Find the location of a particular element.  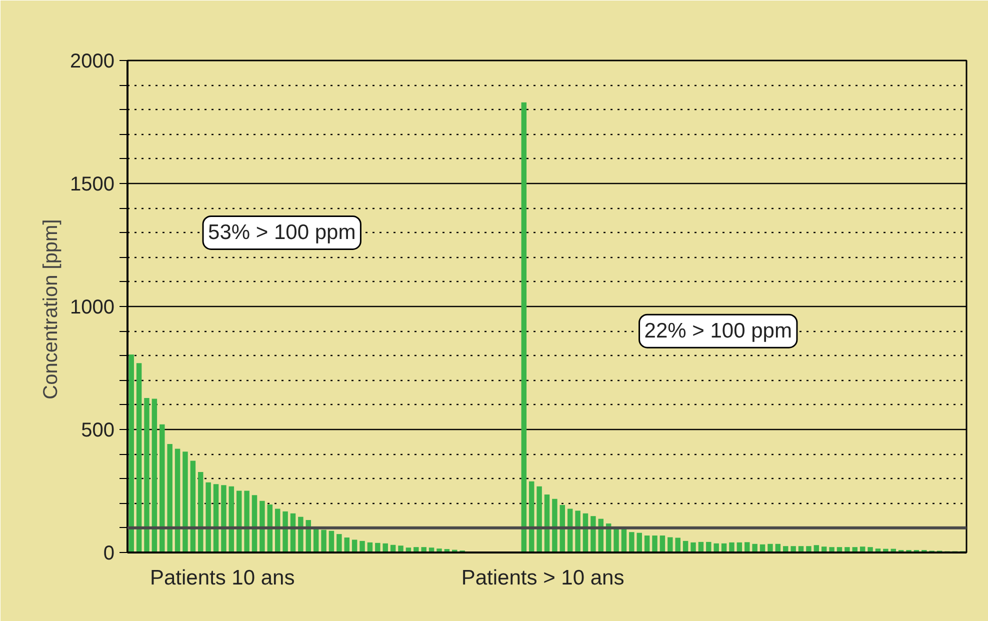

y-tick-label: 2000 is located at coordinates (92, 61).